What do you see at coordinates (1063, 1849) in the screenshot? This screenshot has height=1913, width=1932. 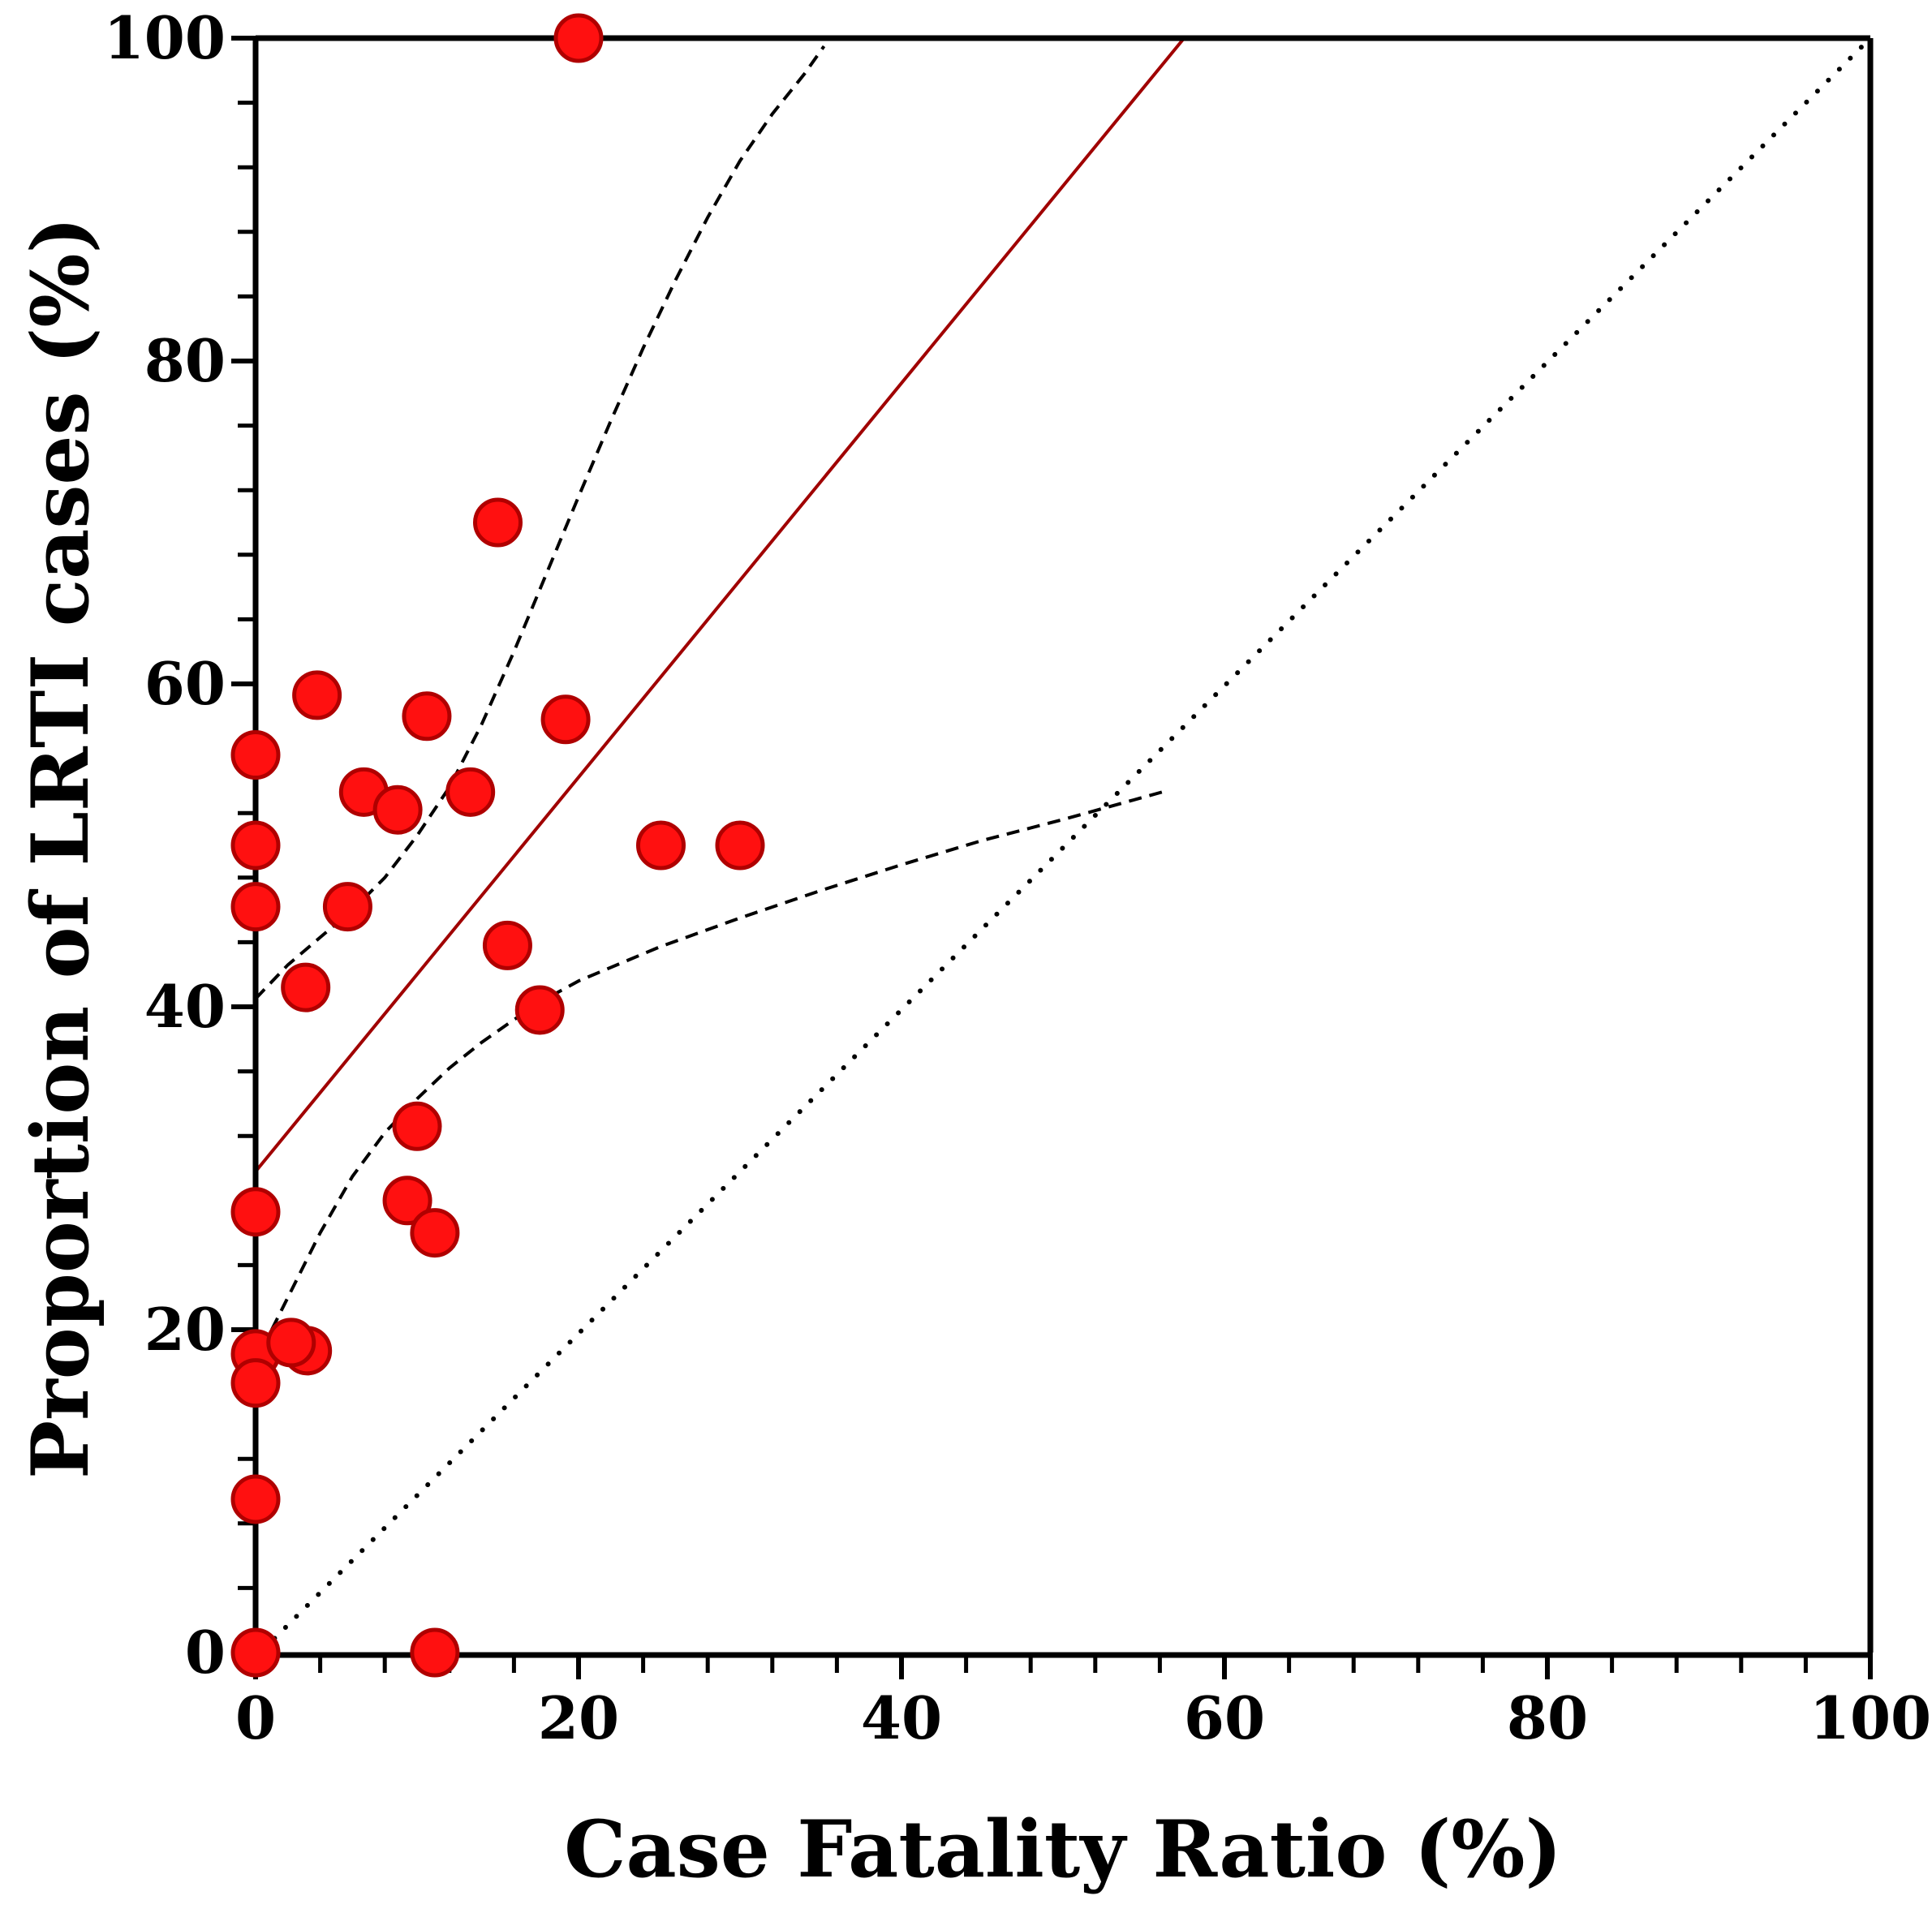 I see `x-axis-title: Case Fatality Ratio (%)` at bounding box center [1063, 1849].